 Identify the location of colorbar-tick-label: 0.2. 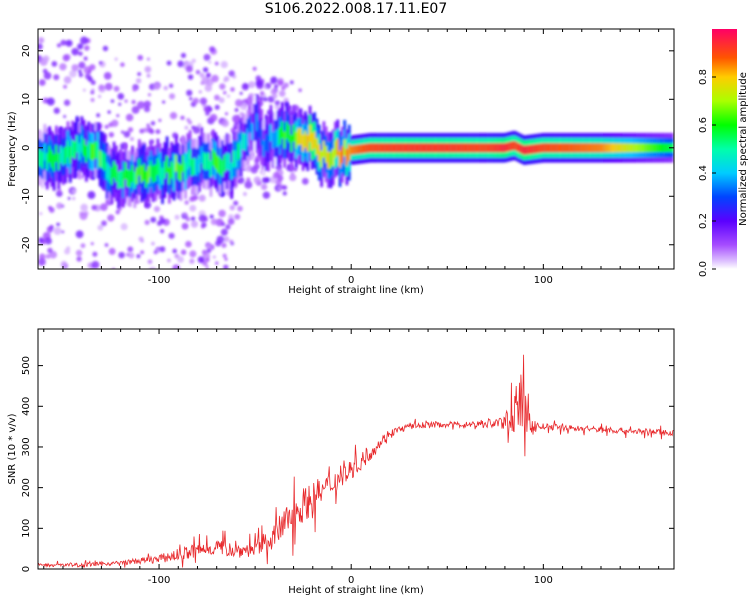
(703, 221).